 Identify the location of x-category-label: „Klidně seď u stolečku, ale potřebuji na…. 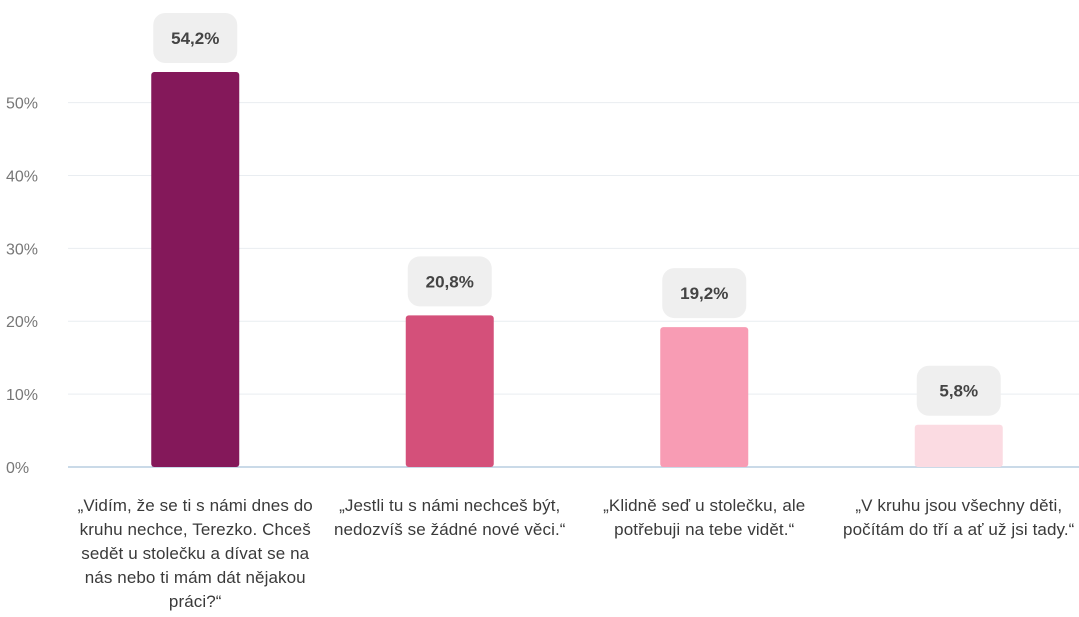
(704, 517).